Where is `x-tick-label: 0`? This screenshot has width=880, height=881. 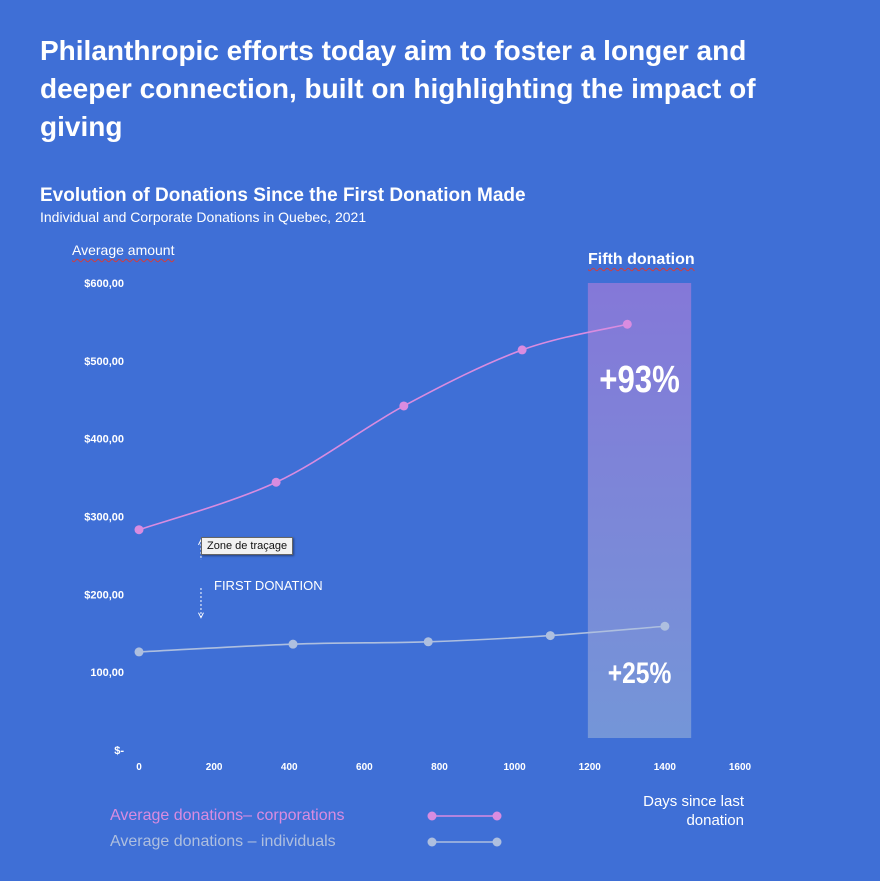 x-tick-label: 0 is located at coordinates (139, 767).